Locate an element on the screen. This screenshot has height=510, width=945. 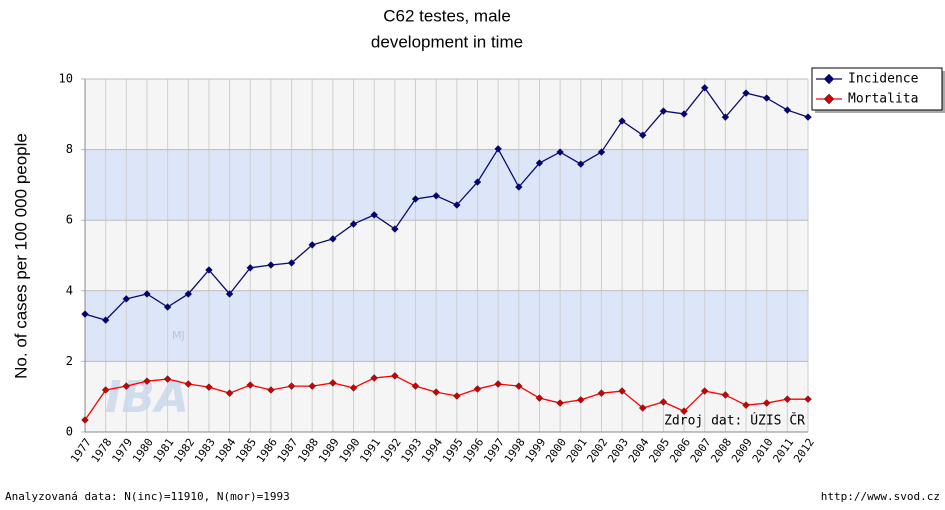
x-tick-label: 1998 is located at coordinates (515, 450).